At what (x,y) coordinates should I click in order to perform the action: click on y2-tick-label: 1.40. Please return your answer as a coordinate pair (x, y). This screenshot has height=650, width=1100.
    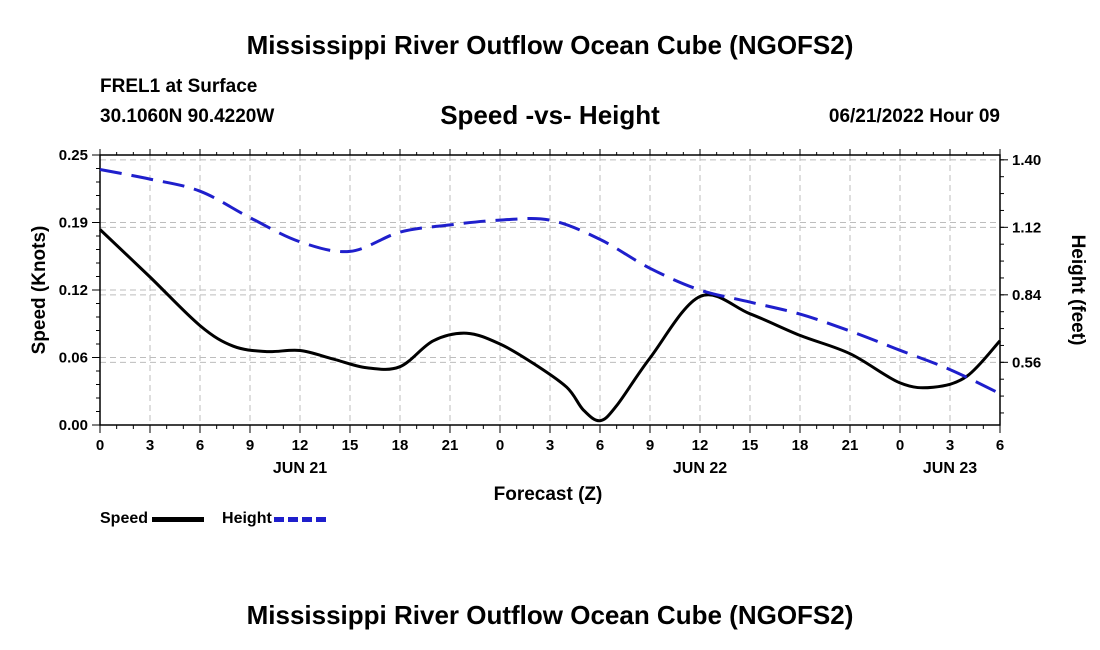
    Looking at the image, I should click on (1026, 160).